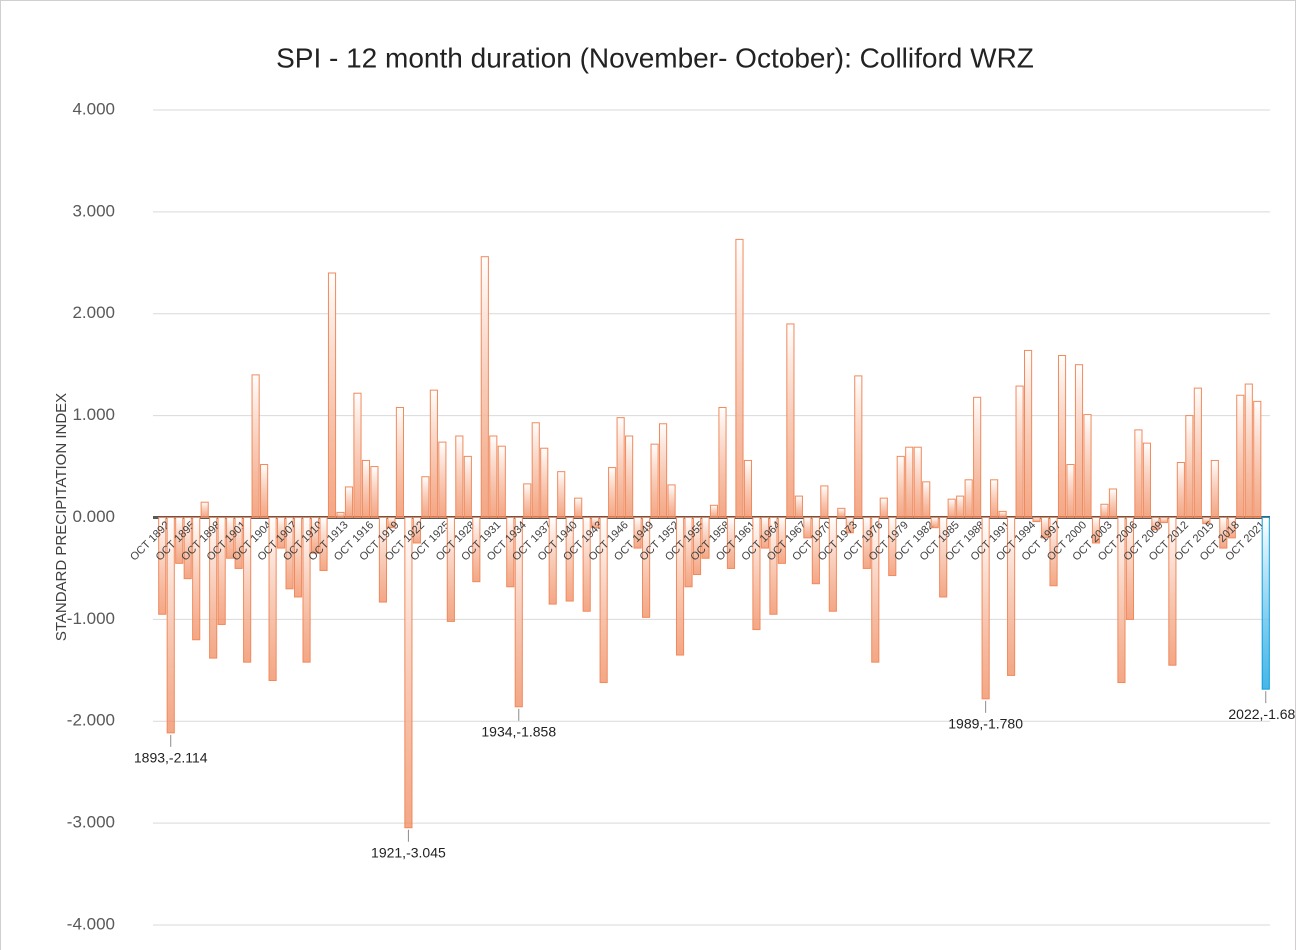 The image size is (1296, 950). I want to click on y-tick-label: 1.000, so click(93, 414).